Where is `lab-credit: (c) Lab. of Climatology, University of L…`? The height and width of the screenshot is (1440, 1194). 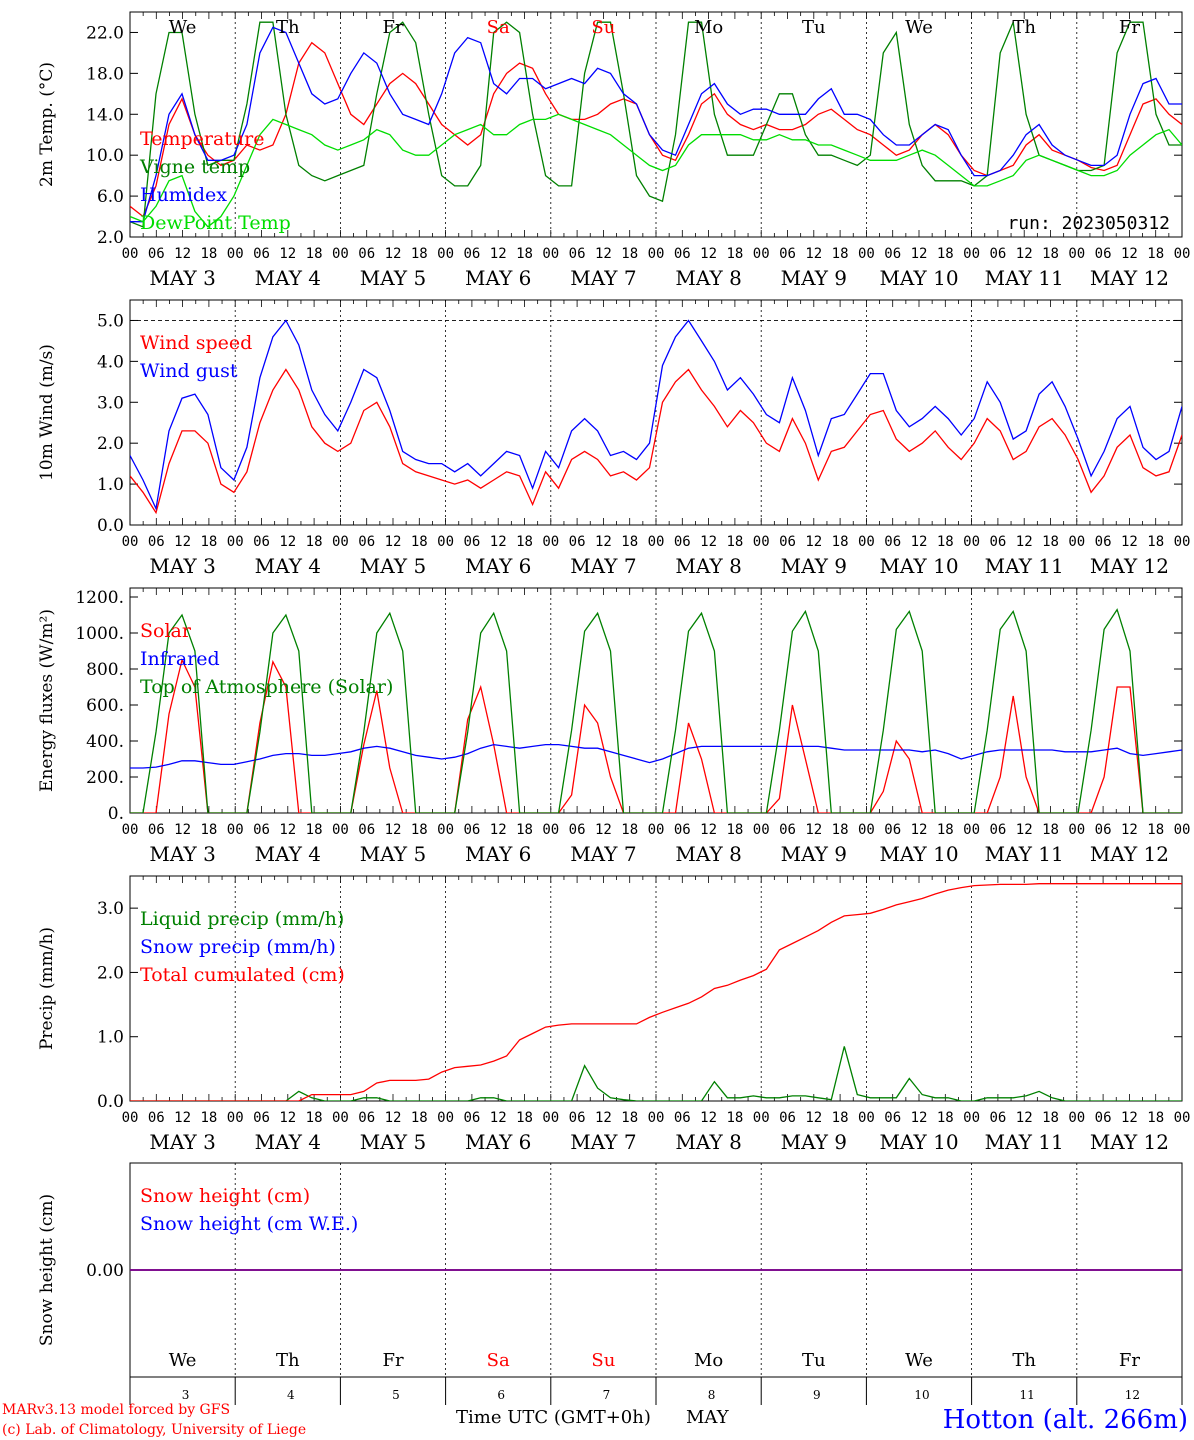
lab-credit: (c) Lab. of Climatology, University of L… is located at coordinates (154, 1430).